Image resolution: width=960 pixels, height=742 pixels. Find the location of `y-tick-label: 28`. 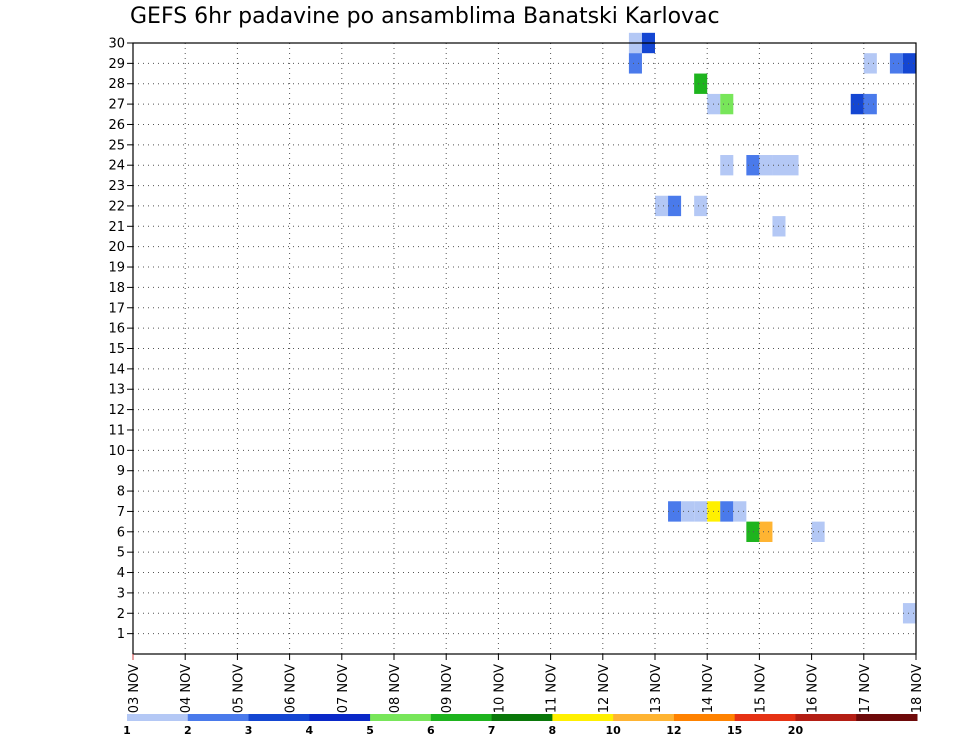

y-tick-label: 28 is located at coordinates (116, 84).